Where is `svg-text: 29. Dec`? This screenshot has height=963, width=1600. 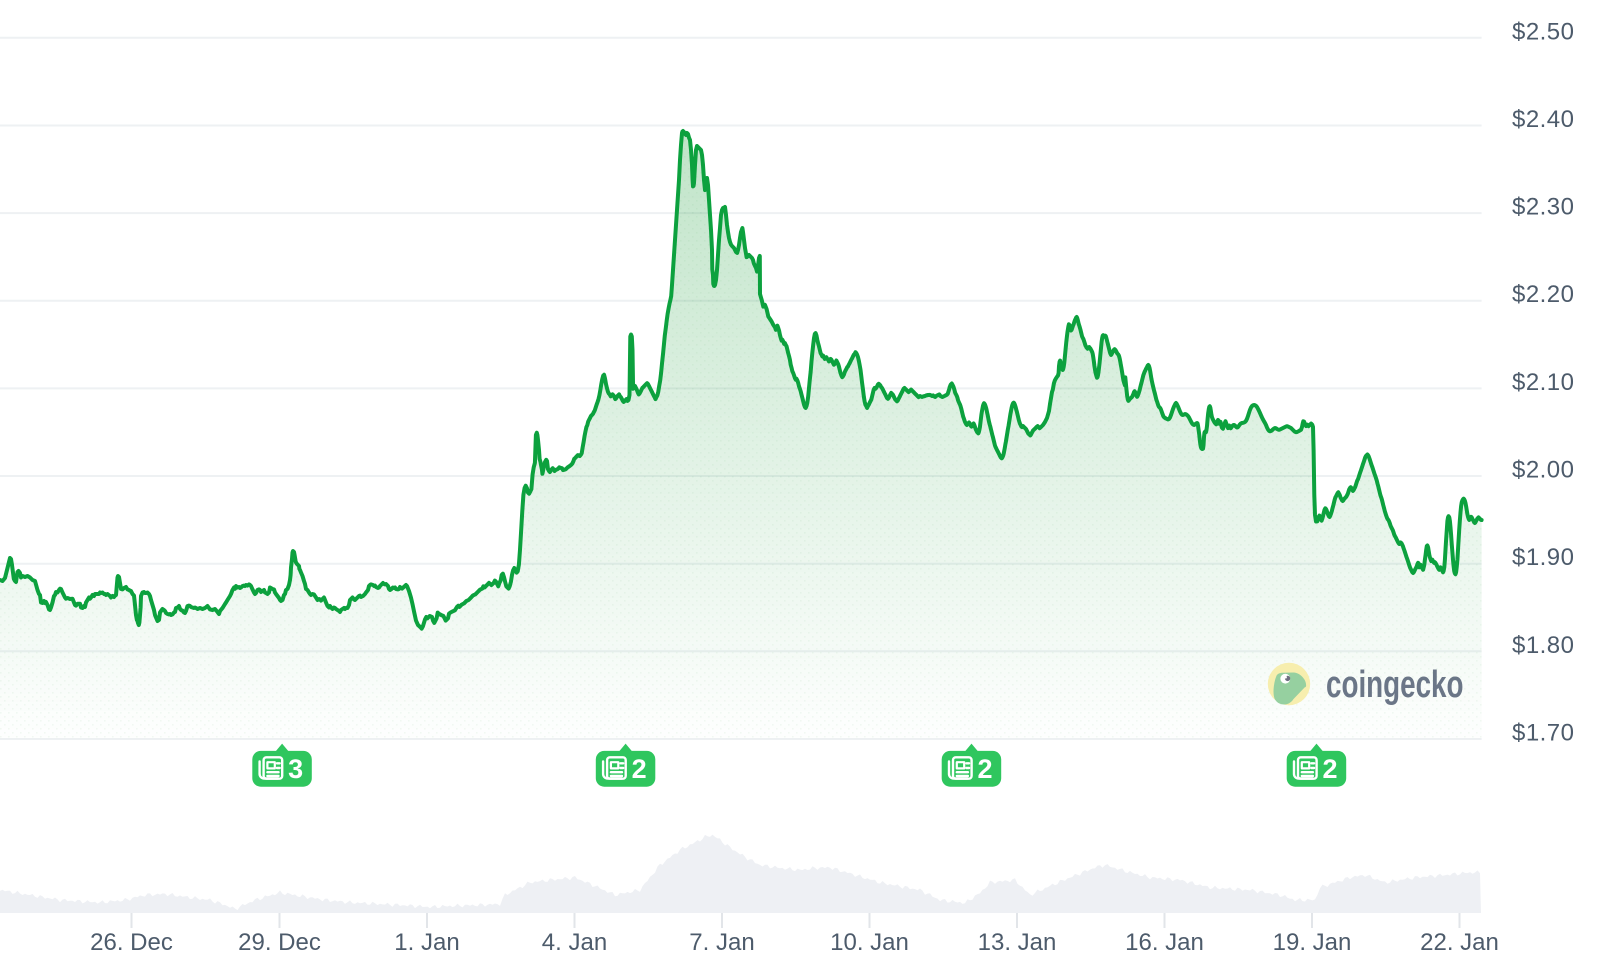
svg-text: 29. Dec is located at coordinates (279, 942).